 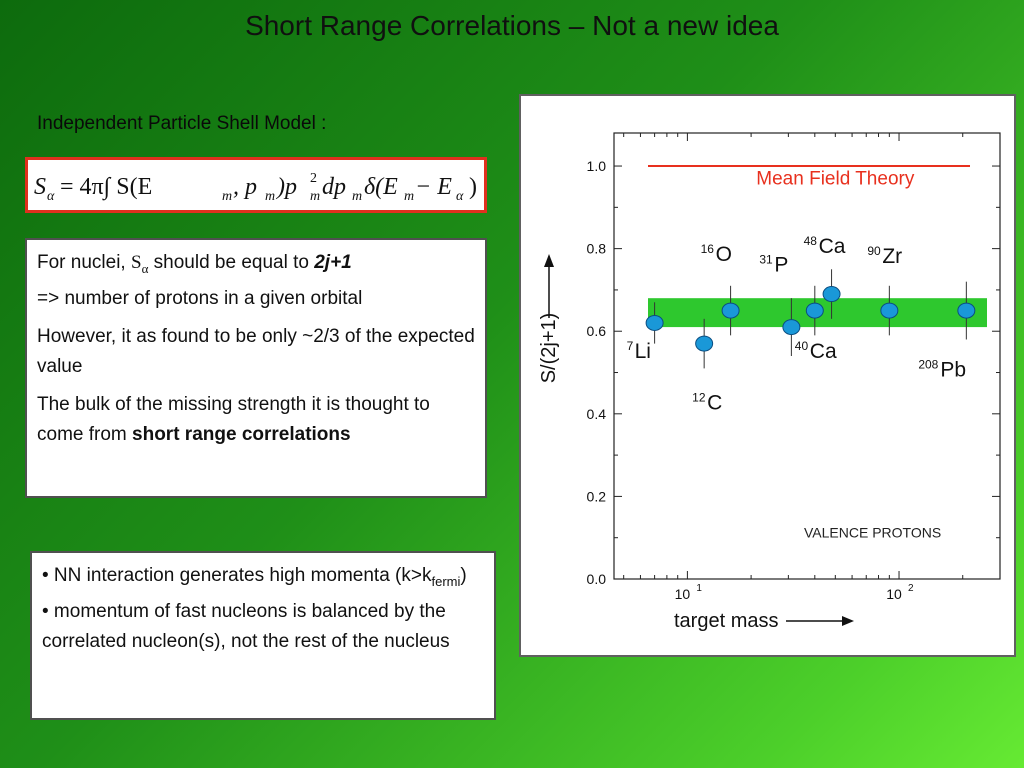 I want to click on nucleus-mass-number: 7, so click(x=630, y=346).